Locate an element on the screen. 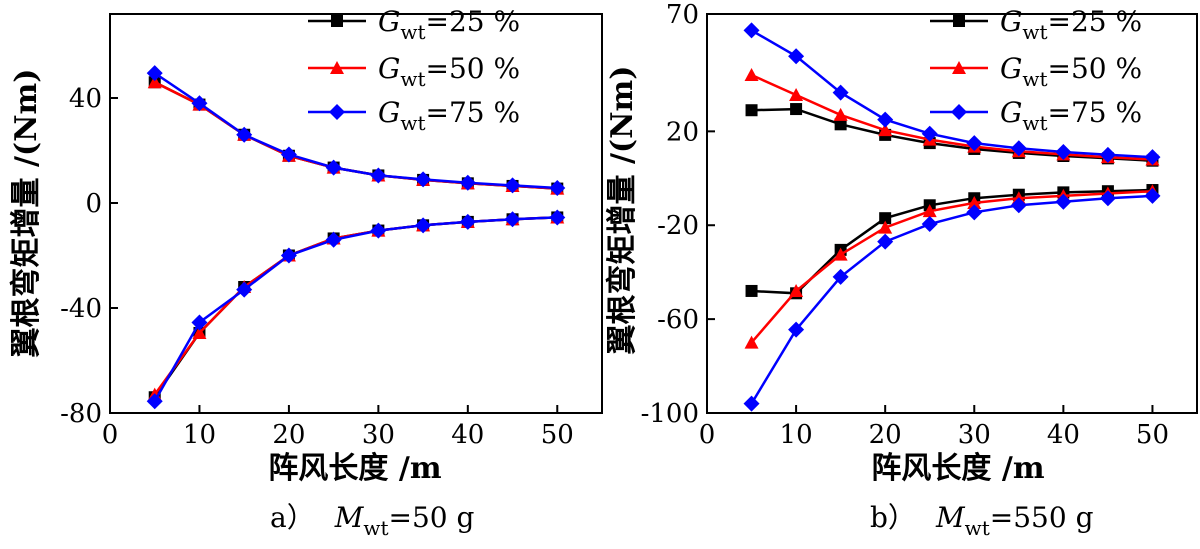 This screenshot has width=1200, height=549. panel-b-y-tick-label: -60 is located at coordinates (678, 320).